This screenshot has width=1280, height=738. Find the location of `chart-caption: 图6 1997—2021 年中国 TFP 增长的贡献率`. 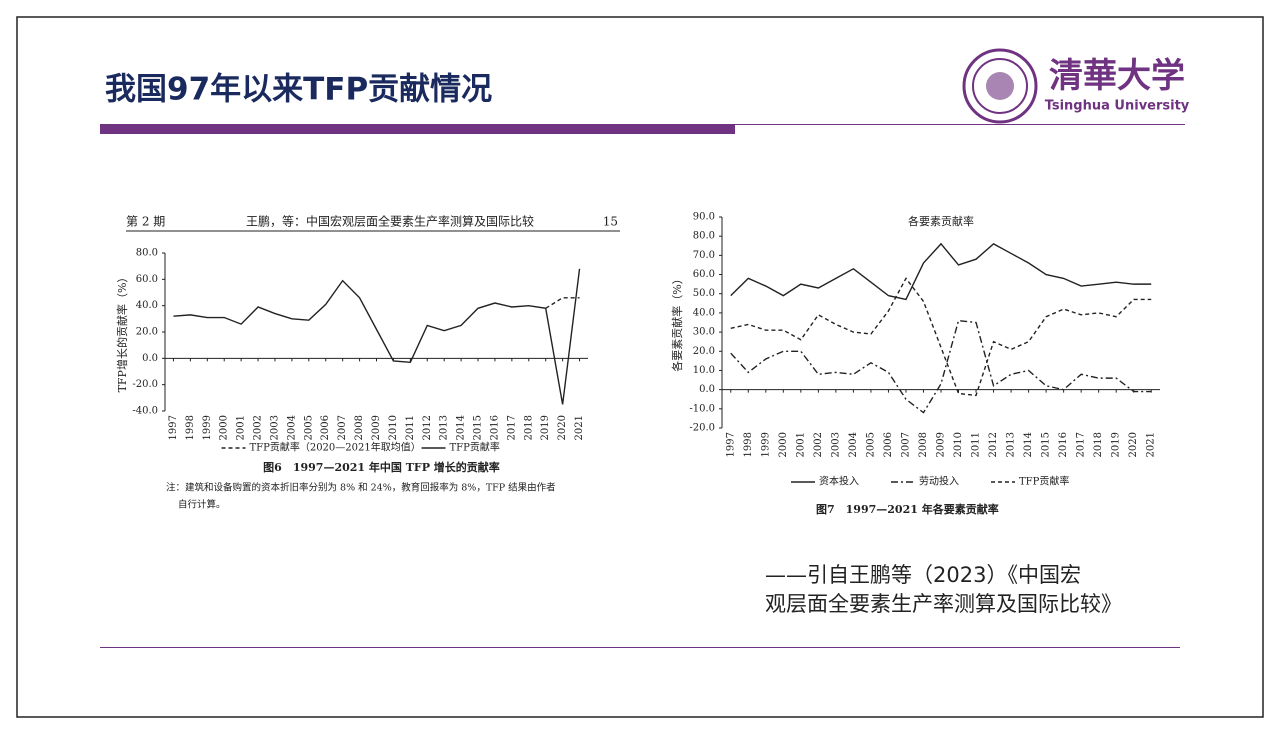

chart-caption: 图6 1997—2021 年中国 TFP 增长的贡献率 is located at coordinates (381, 467).